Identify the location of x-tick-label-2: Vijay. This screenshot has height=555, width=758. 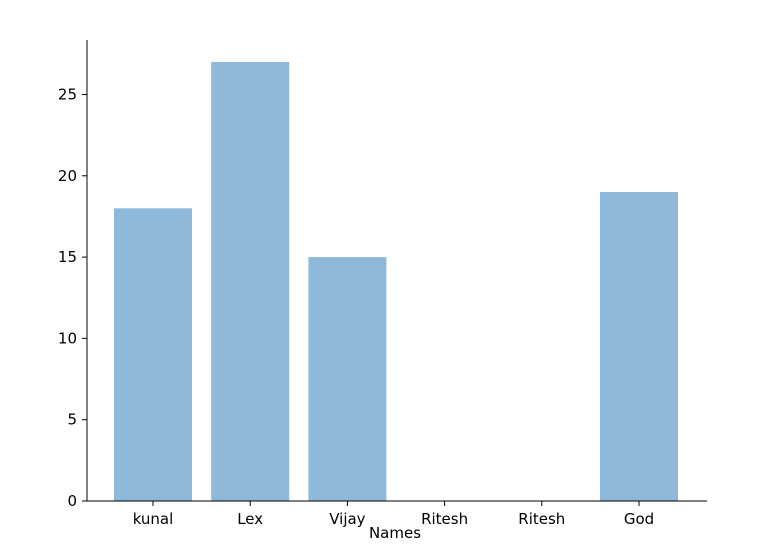
(347, 519).